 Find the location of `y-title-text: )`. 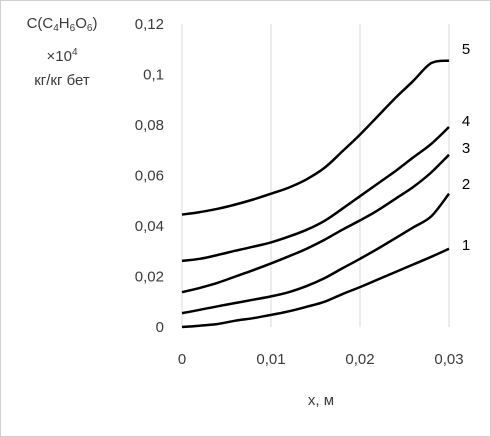

y-title-text: ) is located at coordinates (95, 23).